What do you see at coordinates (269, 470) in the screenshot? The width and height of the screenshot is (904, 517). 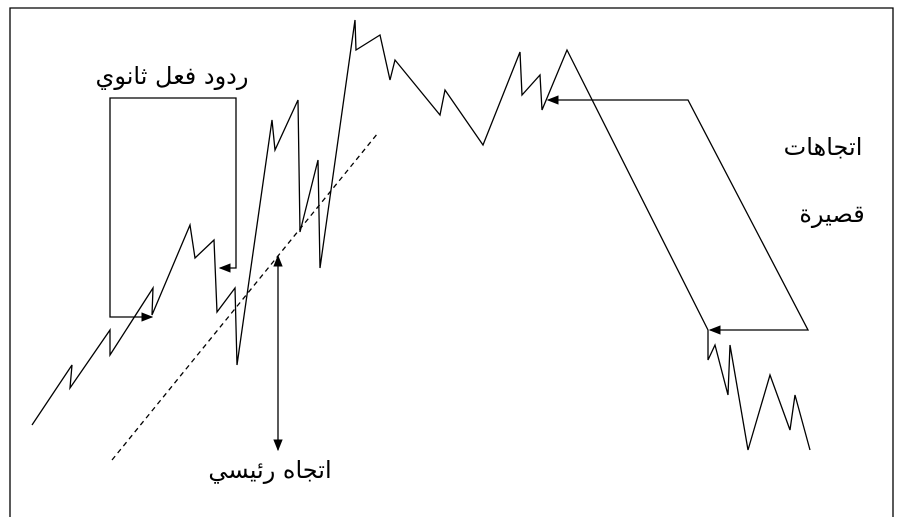 I see `label: اتجاه رئيسي` at bounding box center [269, 470].